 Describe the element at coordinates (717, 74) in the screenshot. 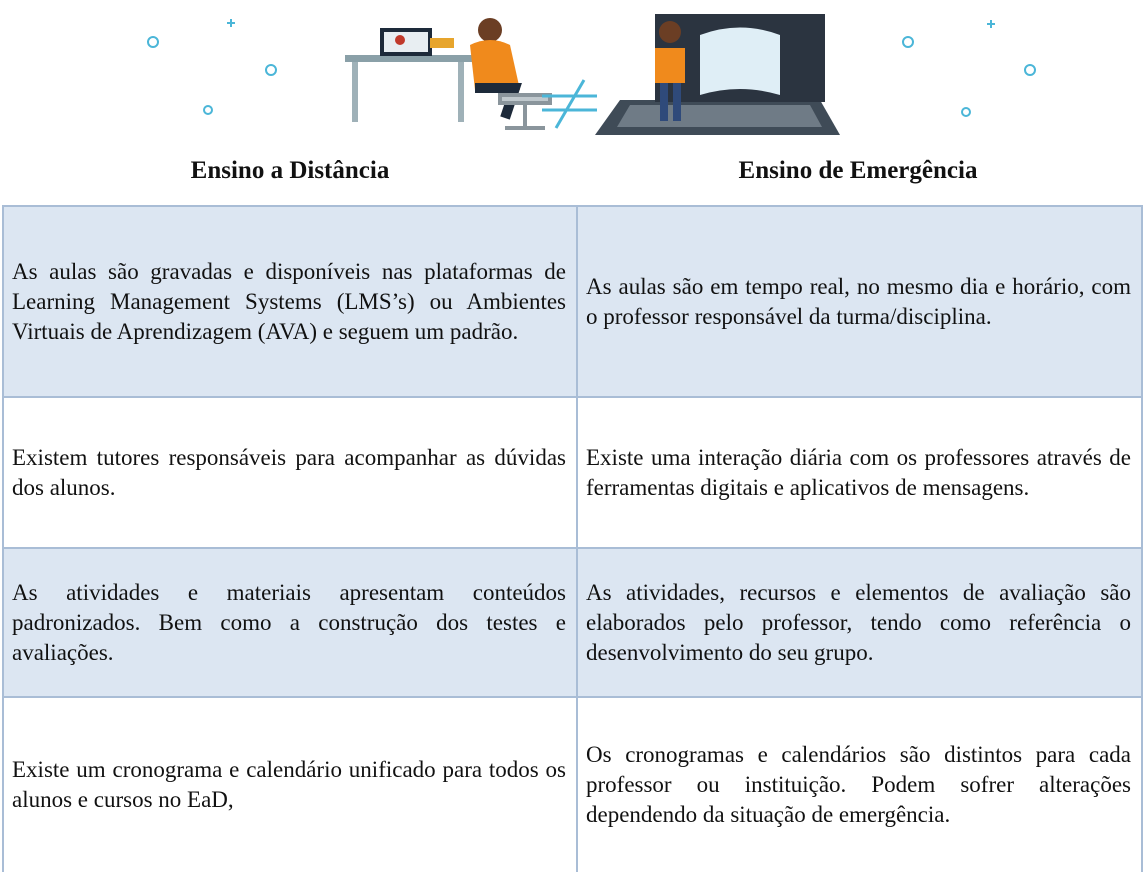

I see `emergency-learning-icon` at that location.